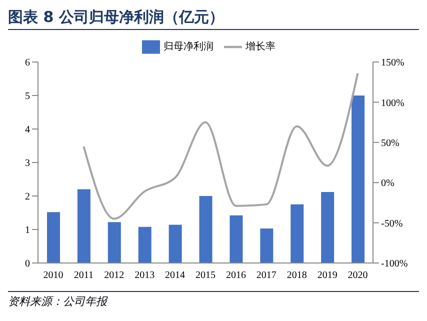 The height and width of the screenshot is (321, 427). What do you see at coordinates (144, 276) in the screenshot?
I see `x-tick-label: 2013` at bounding box center [144, 276].